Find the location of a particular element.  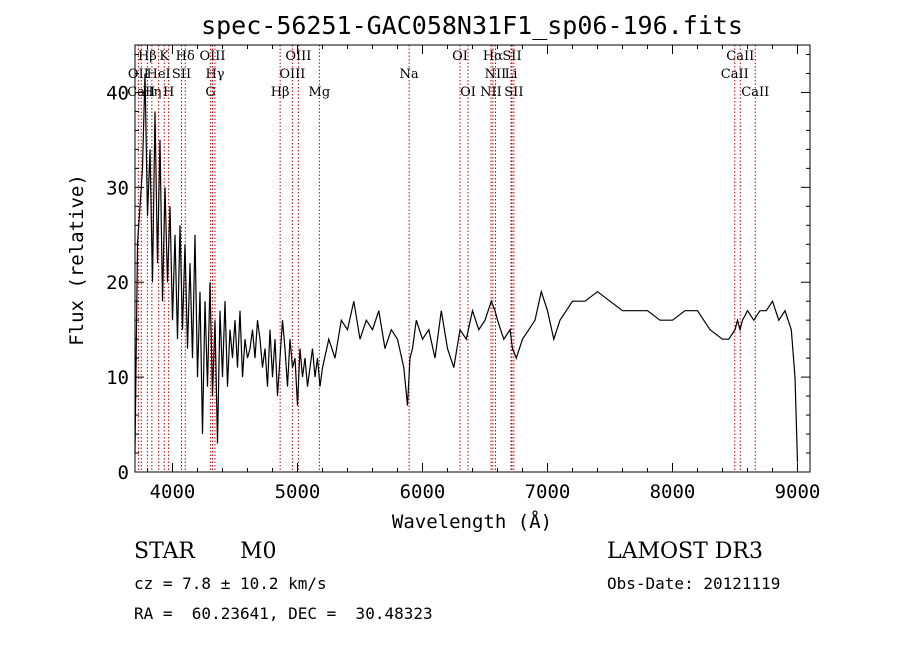

object-subclass: M0 is located at coordinates (258, 551).